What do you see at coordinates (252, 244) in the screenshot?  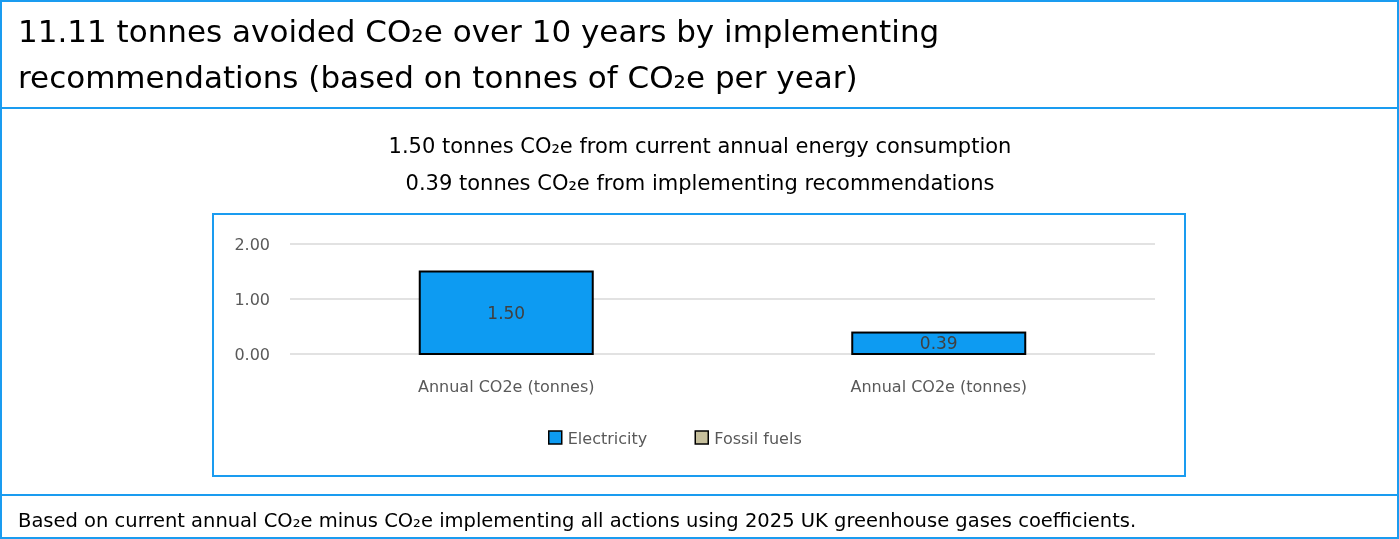 I see `y-tick-label: 2.00` at bounding box center [252, 244].